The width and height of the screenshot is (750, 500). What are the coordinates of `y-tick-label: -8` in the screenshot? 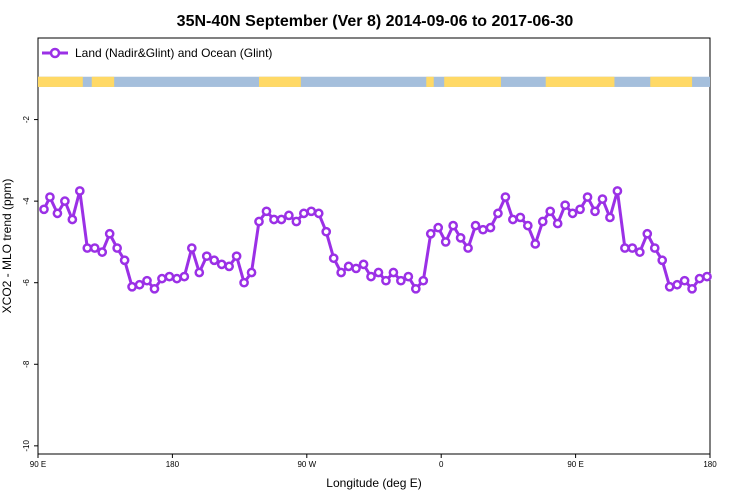 It's located at (26, 364).